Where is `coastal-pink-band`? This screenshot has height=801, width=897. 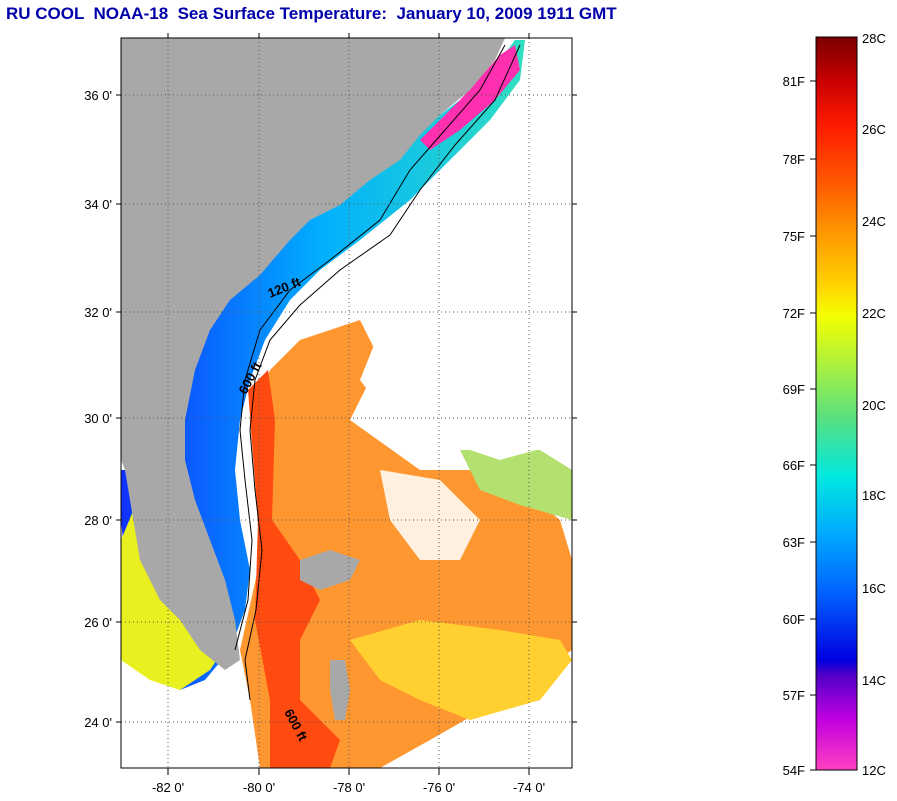
coastal-pink-band is located at coordinates (470, 97).